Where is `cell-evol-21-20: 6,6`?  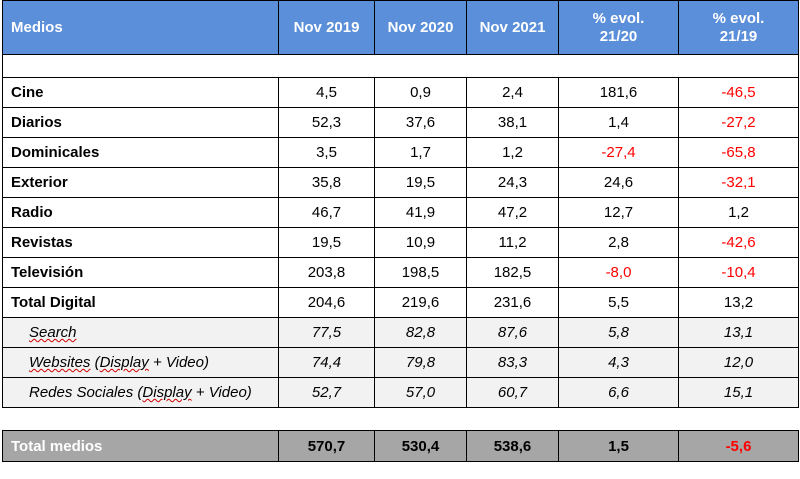 cell-evol-21-20: 6,6 is located at coordinates (618, 392).